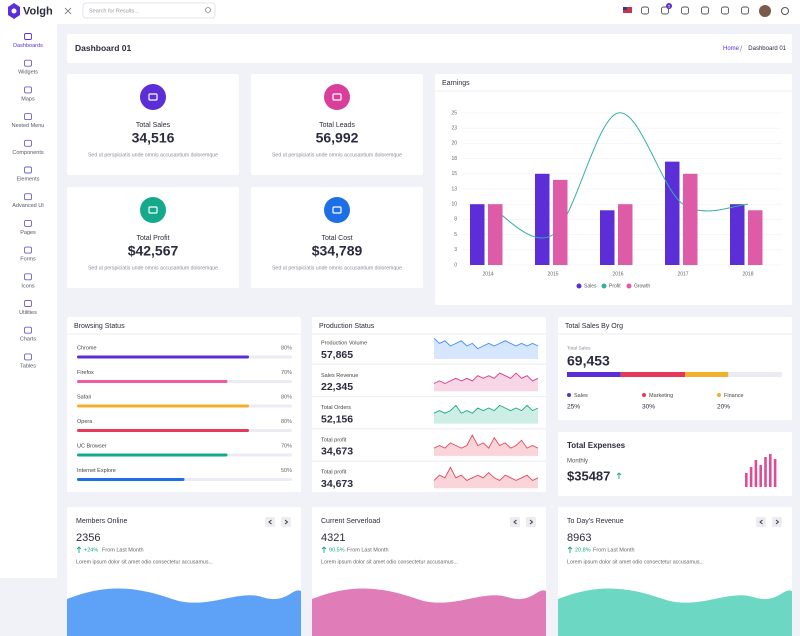 The image size is (800, 636). What do you see at coordinates (149, 10) in the screenshot?
I see `search-box` at bounding box center [149, 10].